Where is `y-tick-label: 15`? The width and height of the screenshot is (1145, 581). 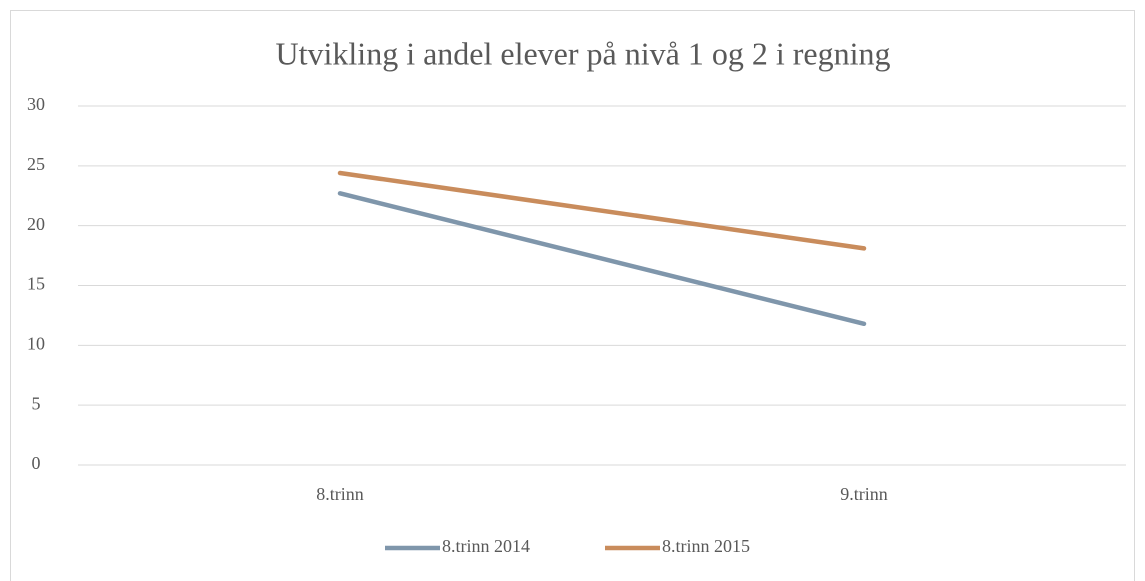 y-tick-label: 15 is located at coordinates (36, 284).